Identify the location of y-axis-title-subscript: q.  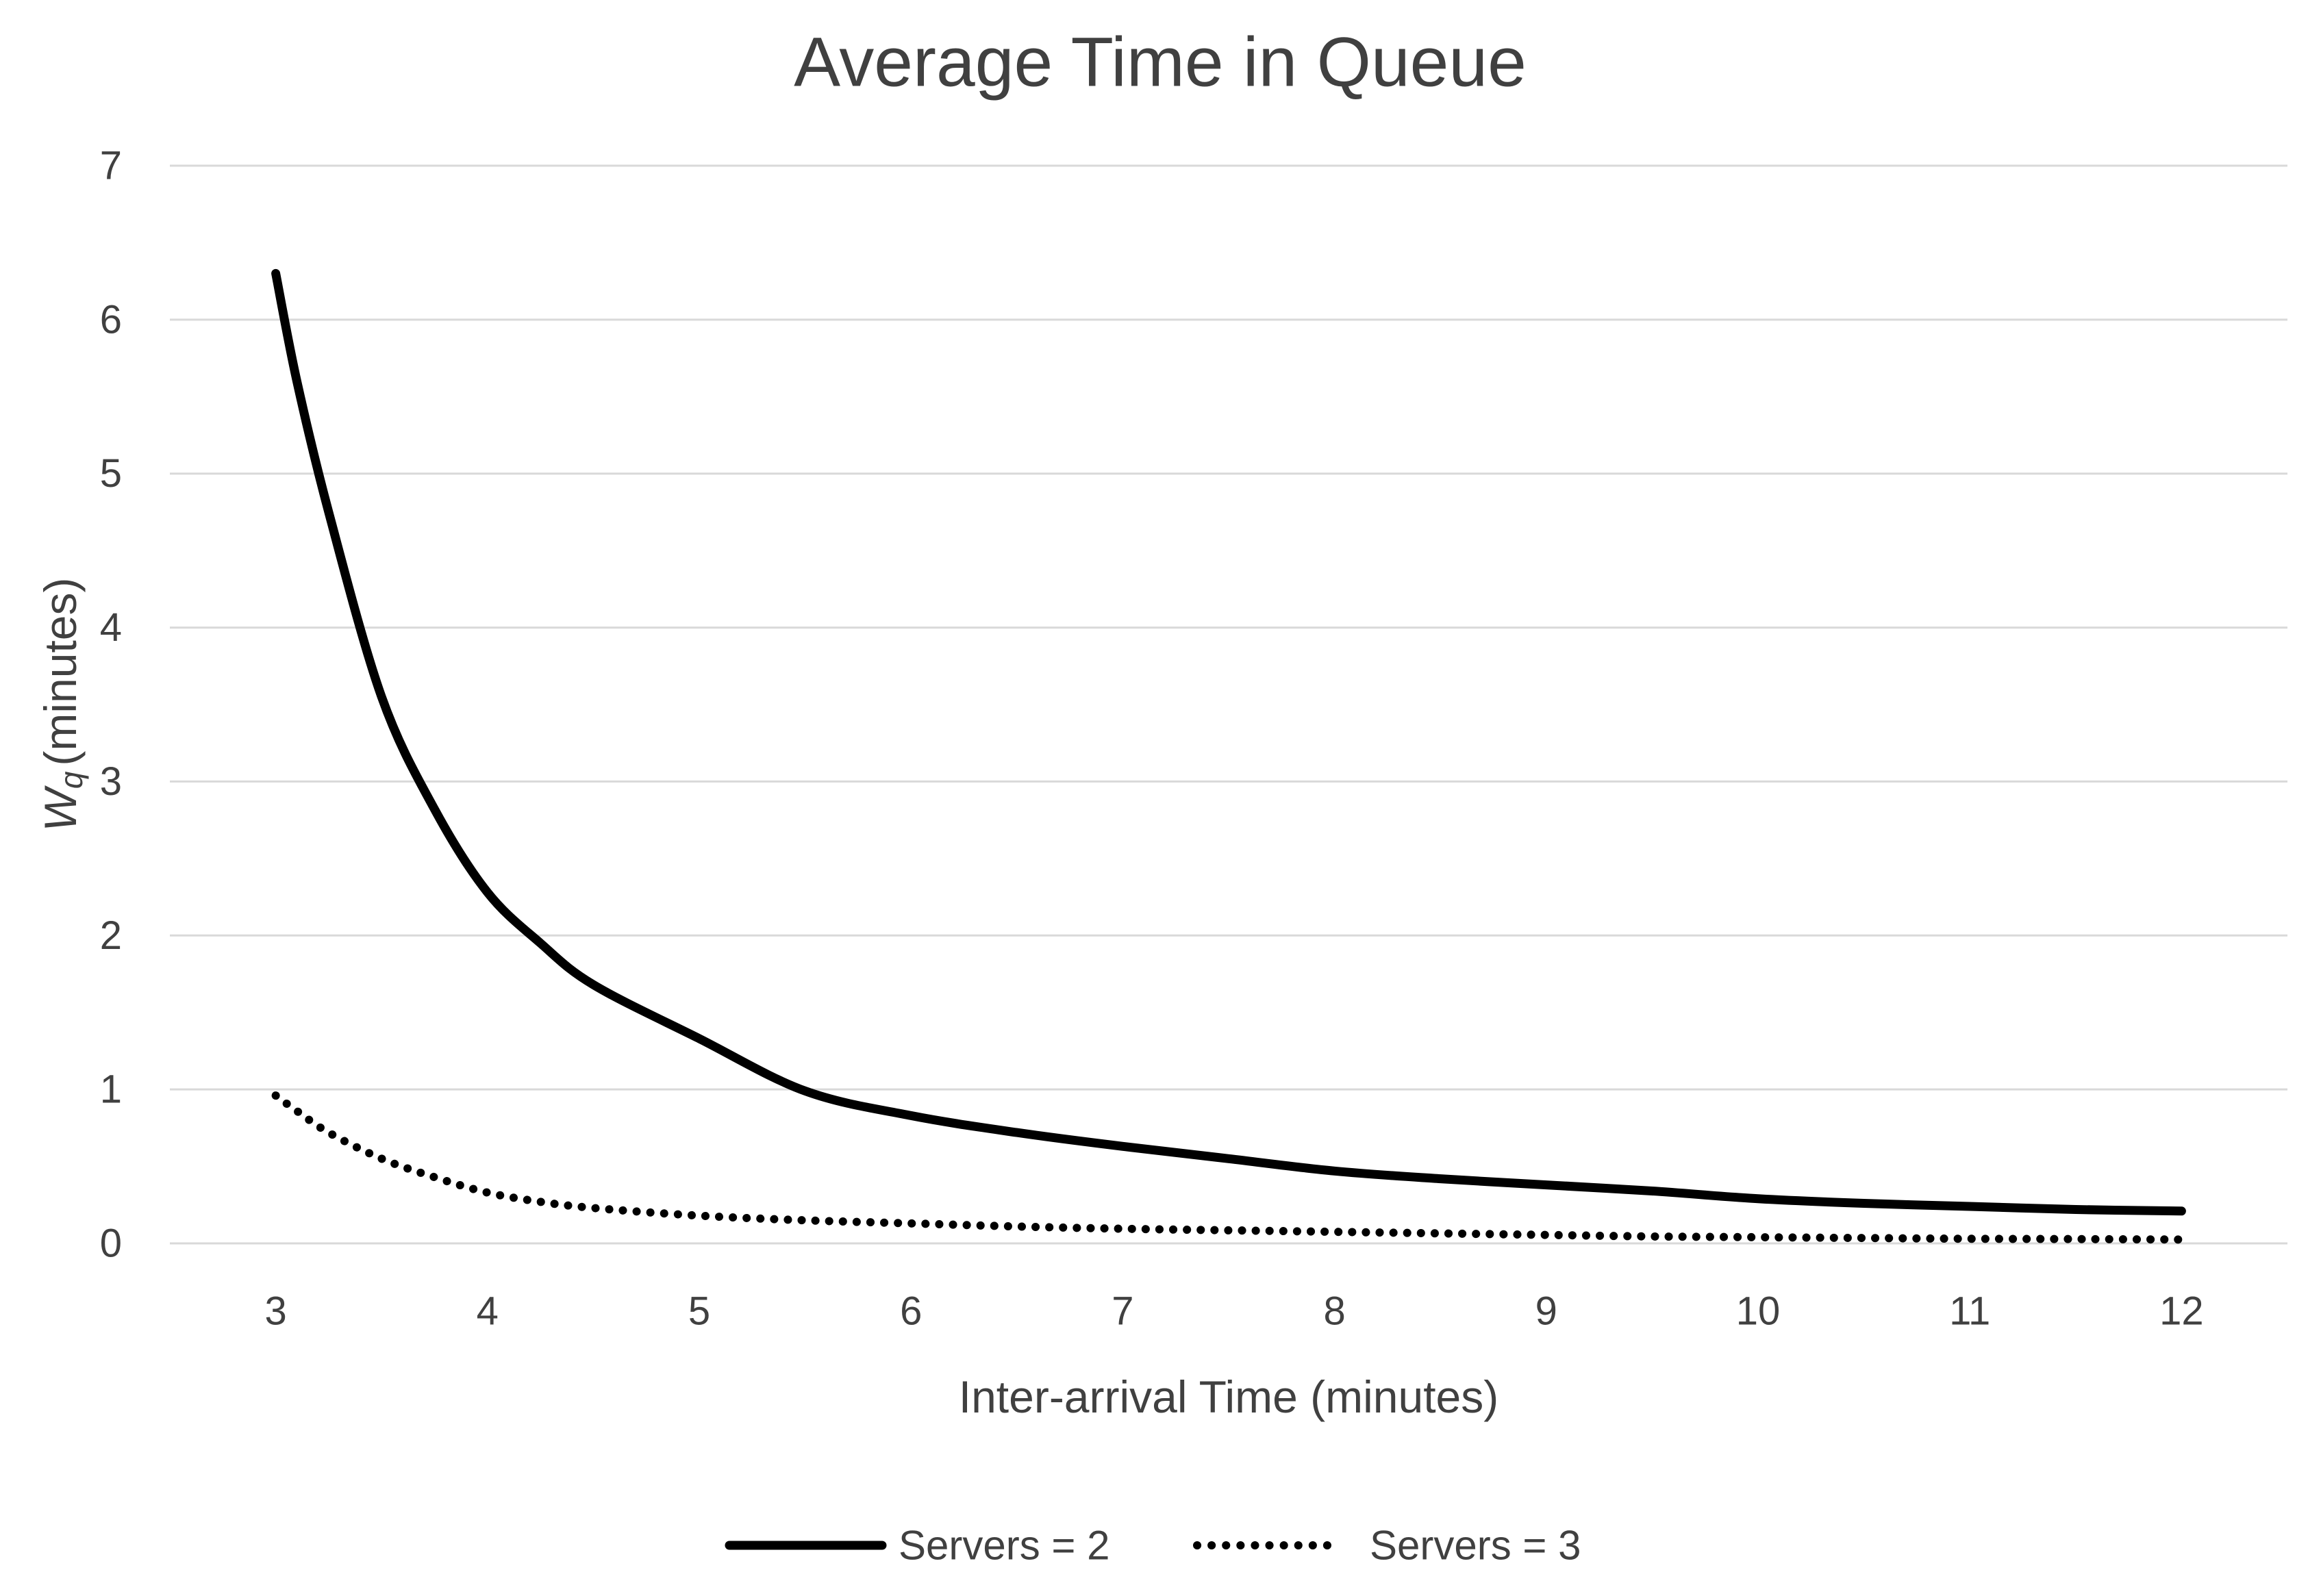
(71, 780).